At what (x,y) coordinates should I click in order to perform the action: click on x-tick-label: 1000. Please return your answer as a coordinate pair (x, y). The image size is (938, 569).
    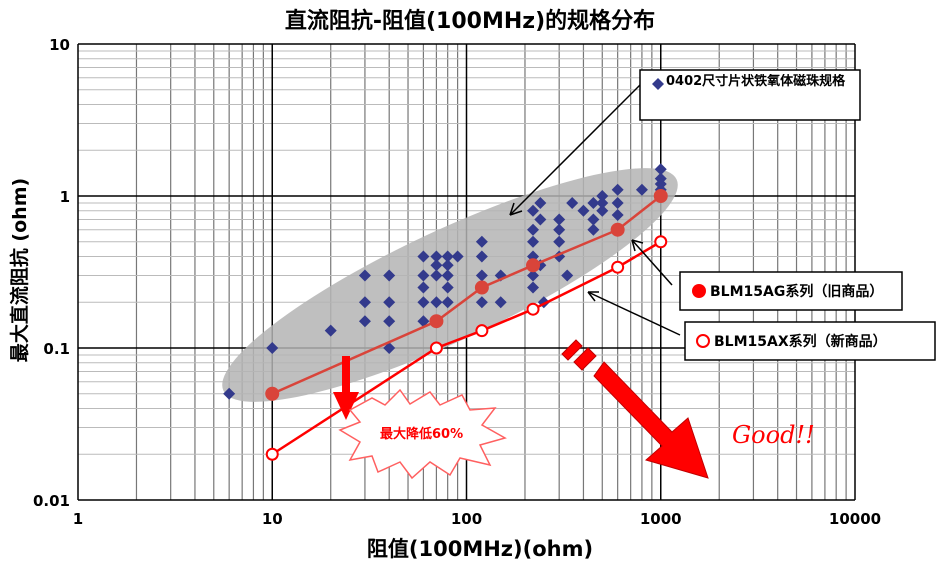
    Looking at the image, I should click on (661, 519).